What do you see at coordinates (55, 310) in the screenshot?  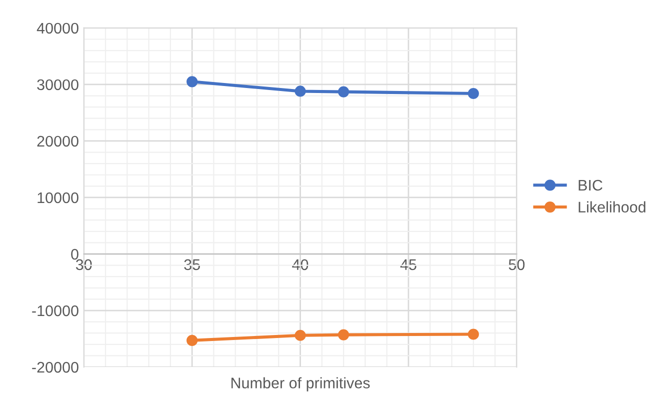 I see `y-tick-label: -10000` at bounding box center [55, 310].